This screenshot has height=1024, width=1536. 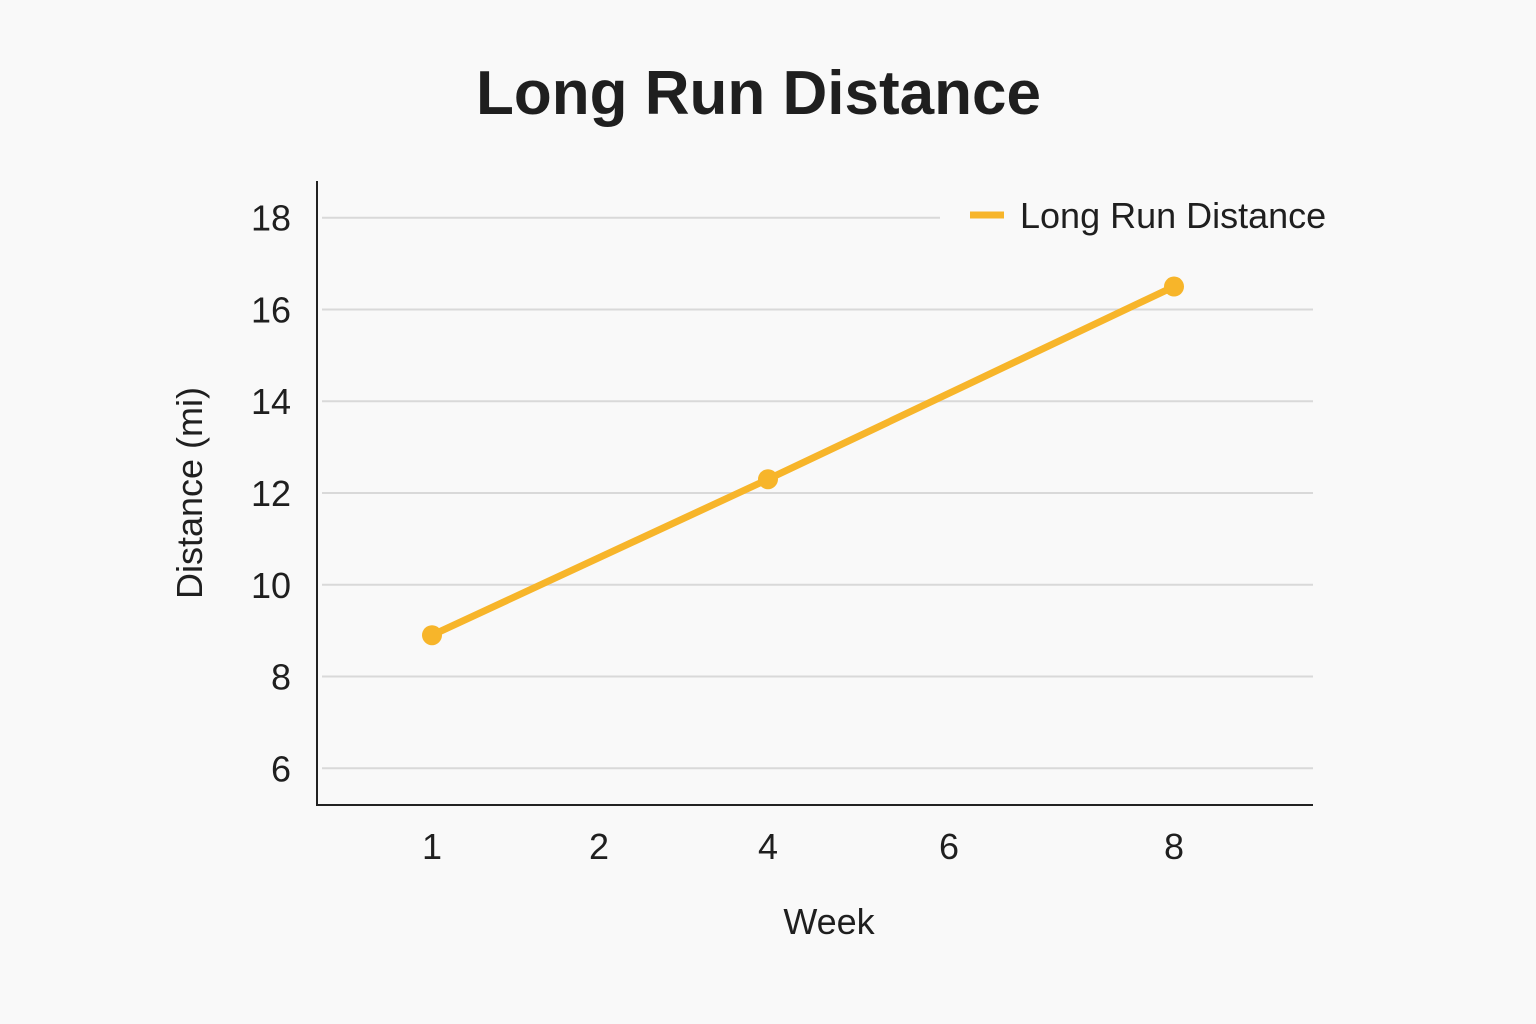 What do you see at coordinates (189, 493) in the screenshot?
I see `y-axis-title: Distance (mi)` at bounding box center [189, 493].